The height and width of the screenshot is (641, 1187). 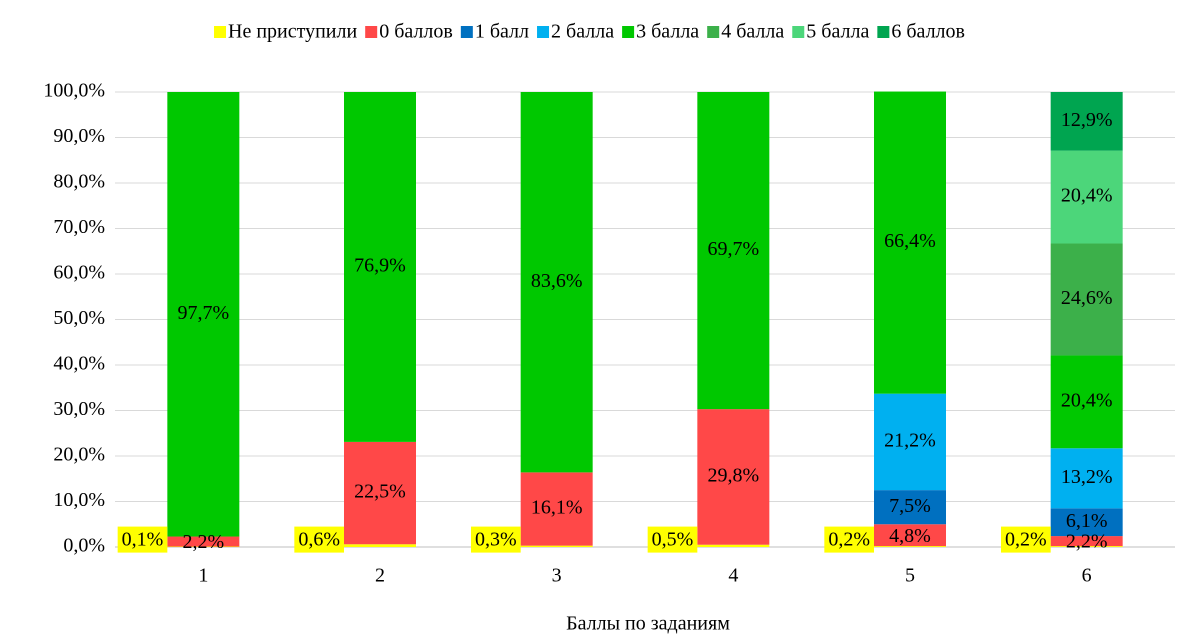 I want to click on x-tick-label: 3, so click(x=557, y=576).